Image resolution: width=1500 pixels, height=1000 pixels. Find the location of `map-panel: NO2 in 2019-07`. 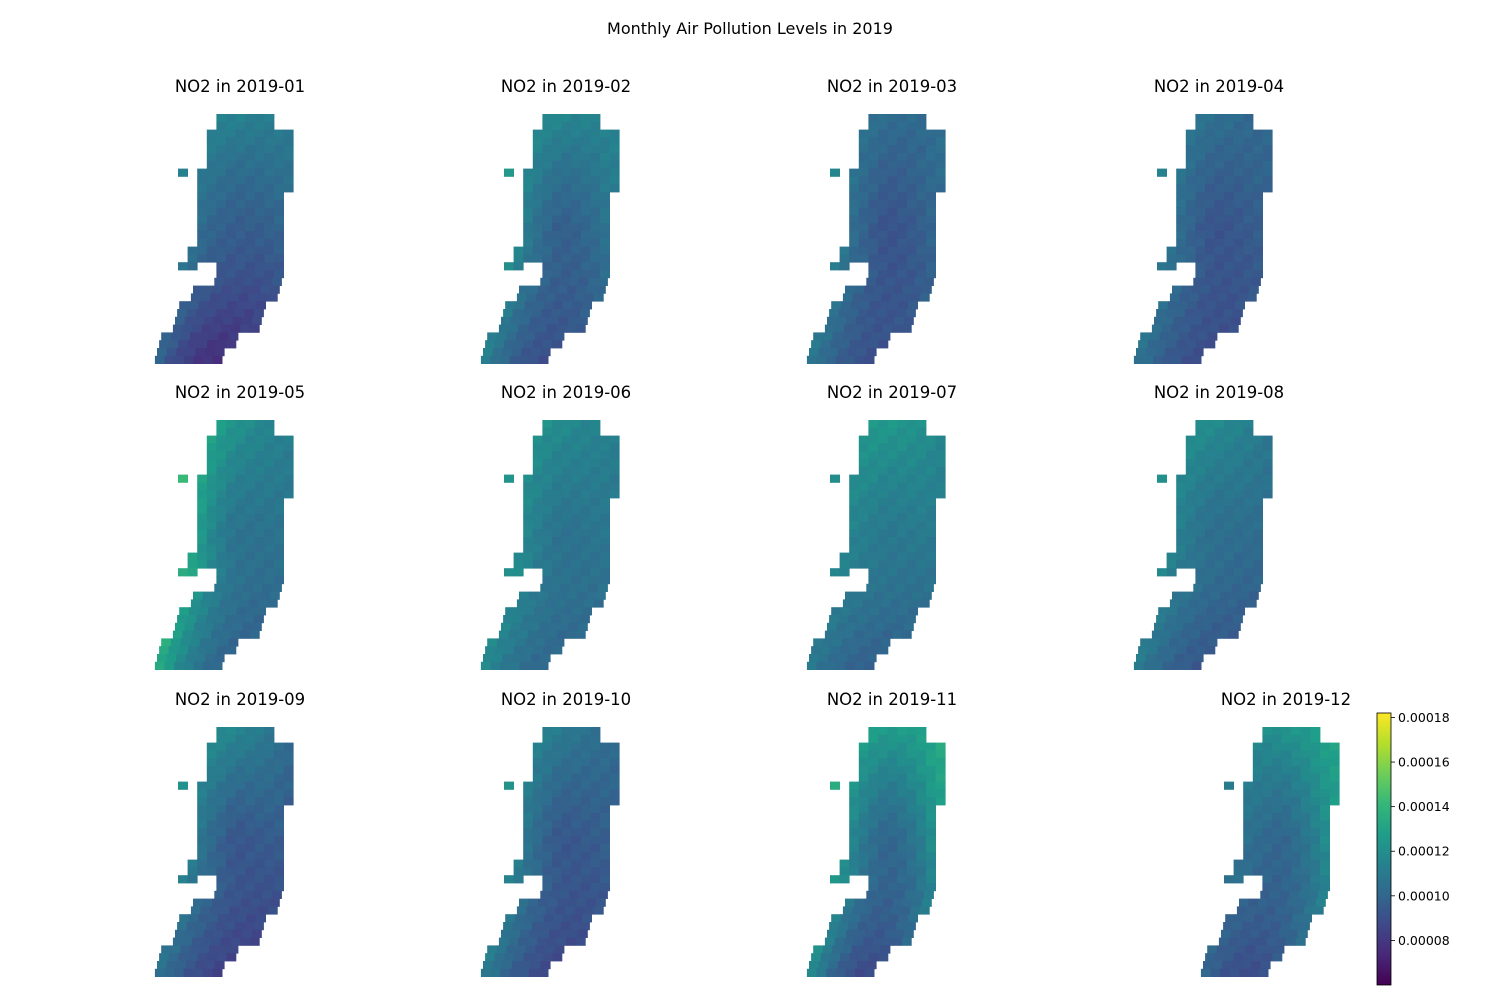

map-panel: NO2 in 2019-07 is located at coordinates (881, 526).